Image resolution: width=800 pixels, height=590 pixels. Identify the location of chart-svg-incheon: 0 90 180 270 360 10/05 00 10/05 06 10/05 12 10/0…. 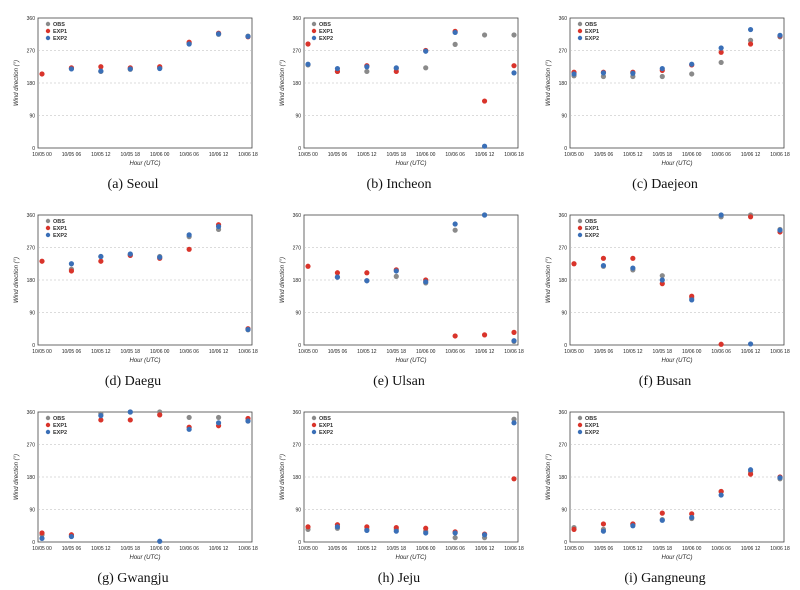
(402, 104).